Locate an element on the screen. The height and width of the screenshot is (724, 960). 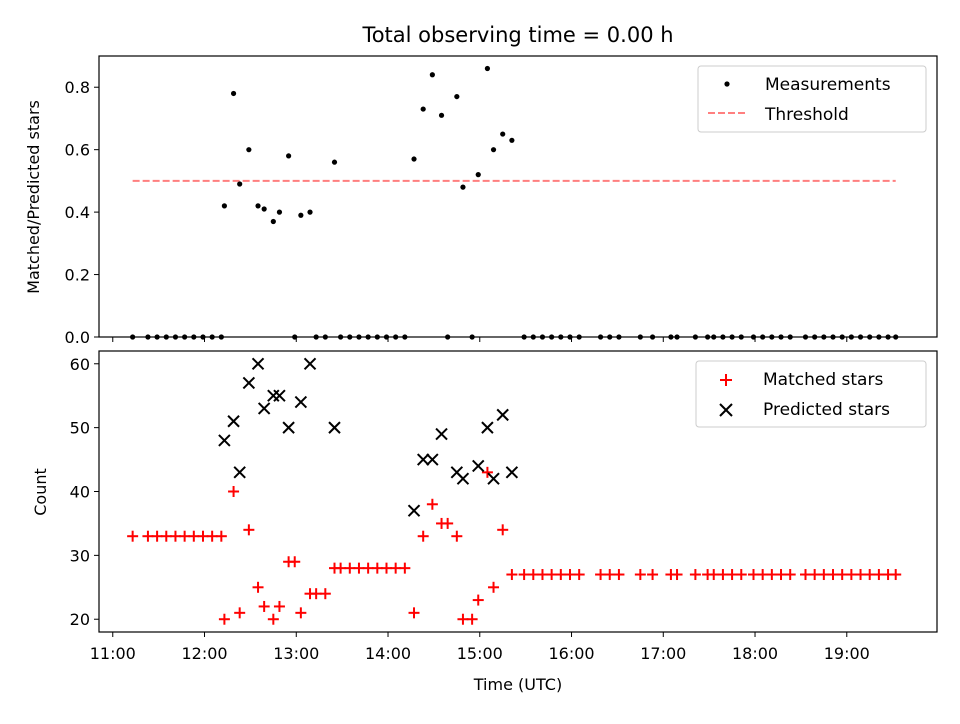
bottom-y-axis-label: Count is located at coordinates (40, 492).